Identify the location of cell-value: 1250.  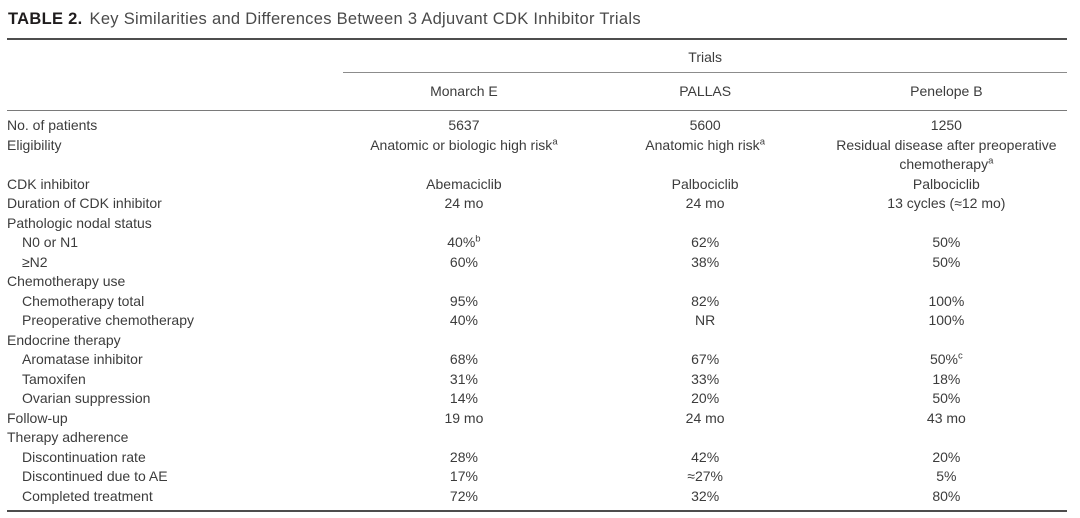
(946, 125).